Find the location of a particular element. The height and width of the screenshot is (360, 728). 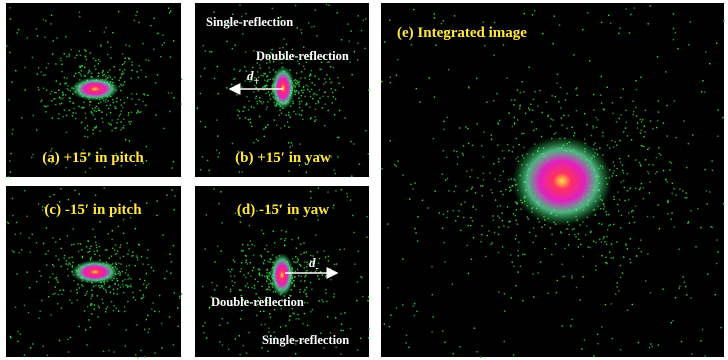

label: Double-reflection is located at coordinates (302, 56).